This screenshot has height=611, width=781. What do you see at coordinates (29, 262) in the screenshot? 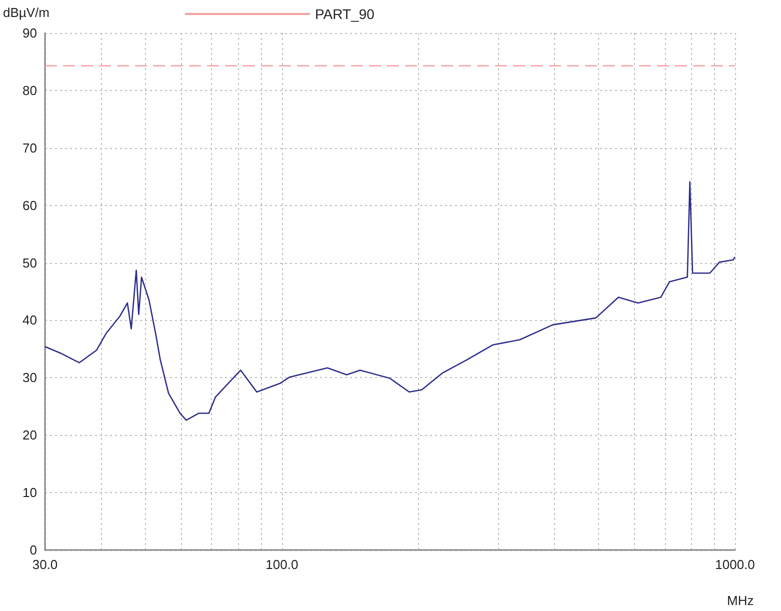
I see `y-tick-label: 50` at bounding box center [29, 262].